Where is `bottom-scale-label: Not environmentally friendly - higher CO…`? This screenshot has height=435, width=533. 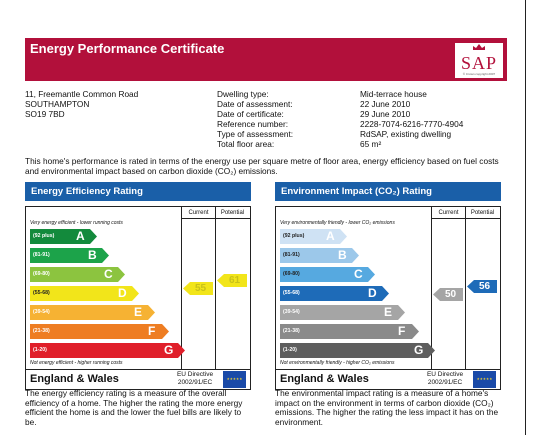 bottom-scale-label: Not environmentally friendly - higher CO… is located at coordinates (337, 363).